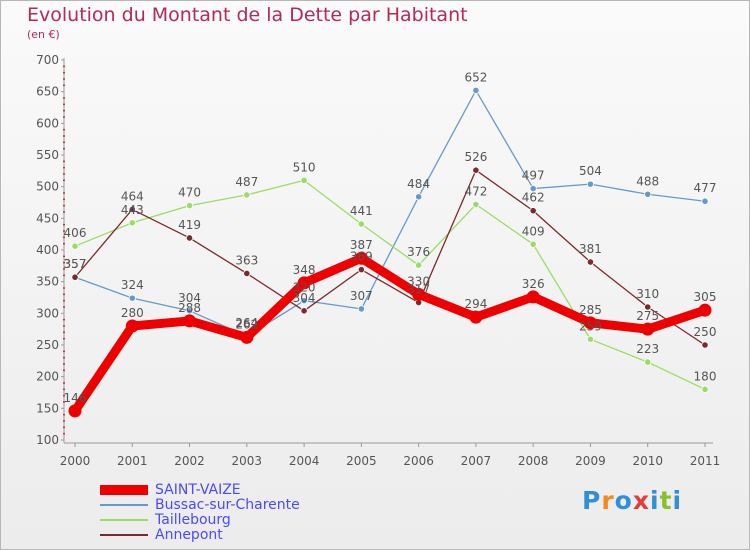 This screenshot has height=550, width=750. I want to click on x-tick-label: 2003, so click(247, 461).